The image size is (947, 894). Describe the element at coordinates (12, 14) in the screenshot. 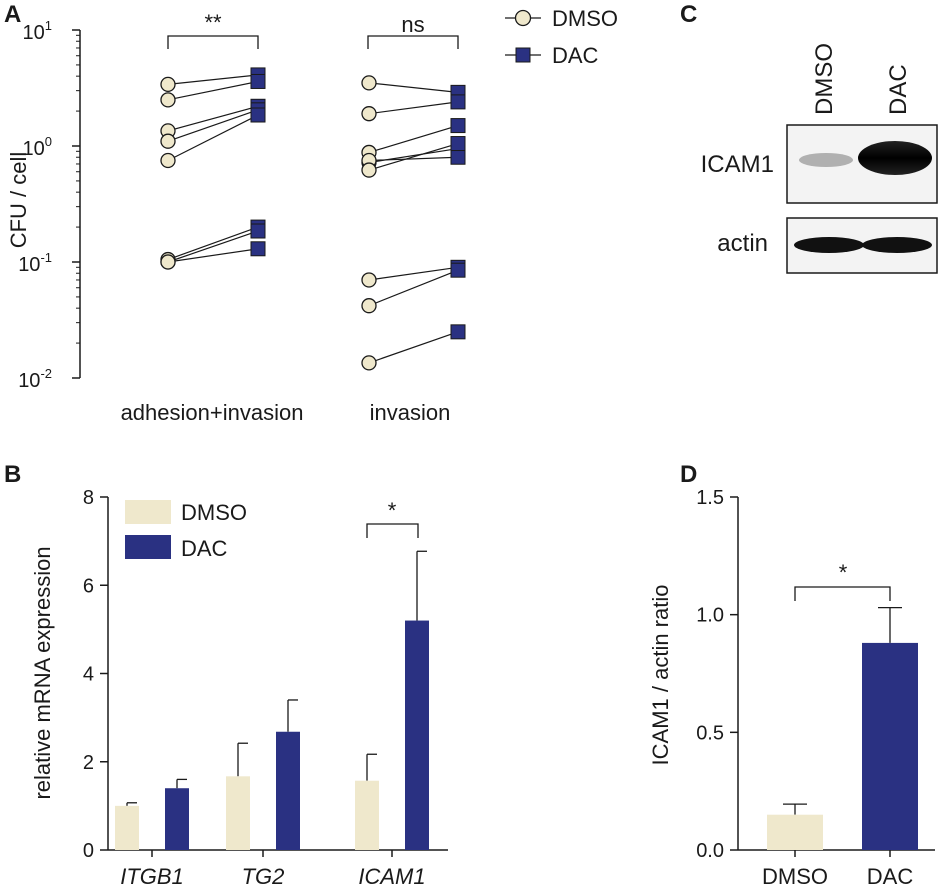

I see `panel-letter-a: A` at that location.